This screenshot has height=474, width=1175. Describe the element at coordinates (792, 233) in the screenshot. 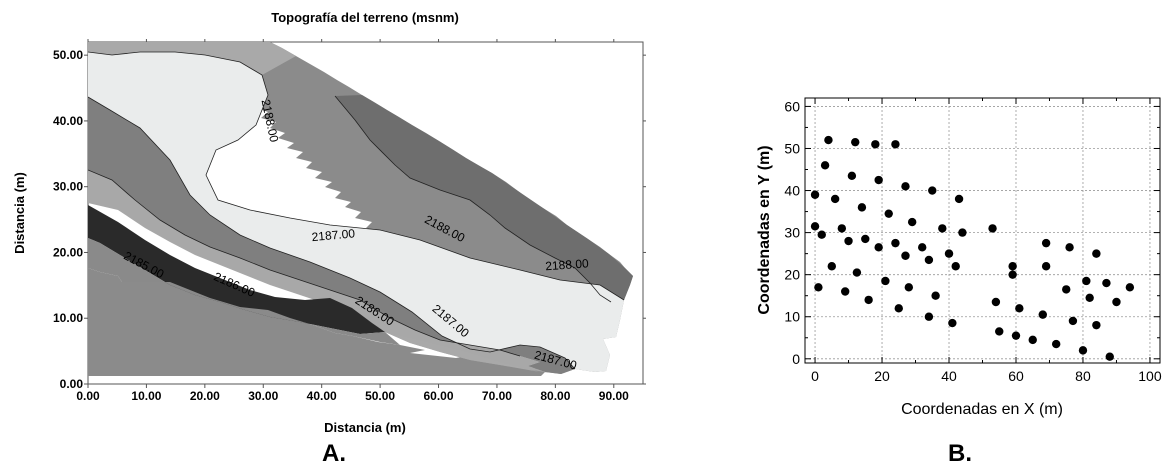

I see `y-tick-label: 30` at that location.